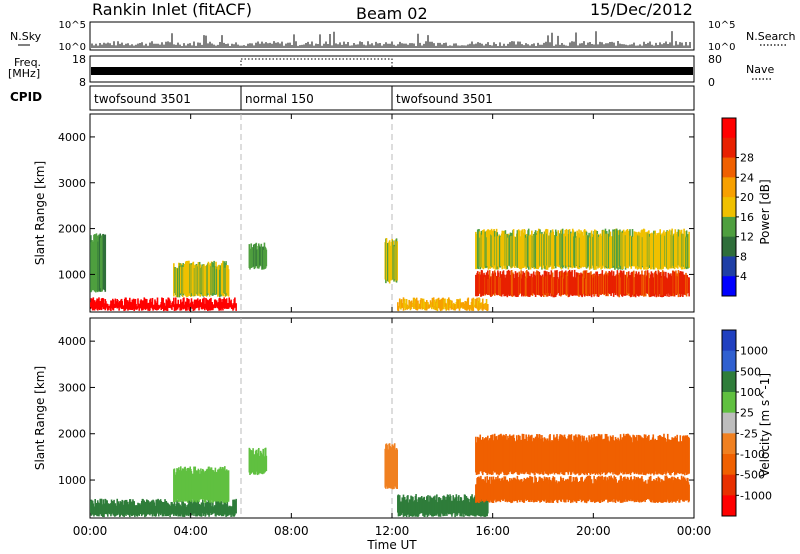 Image resolution: width=800 pixels, height=554 pixels. What do you see at coordinates (743, 256) in the screenshot?
I see `colorbar-tick-label: 8` at bounding box center [743, 256].